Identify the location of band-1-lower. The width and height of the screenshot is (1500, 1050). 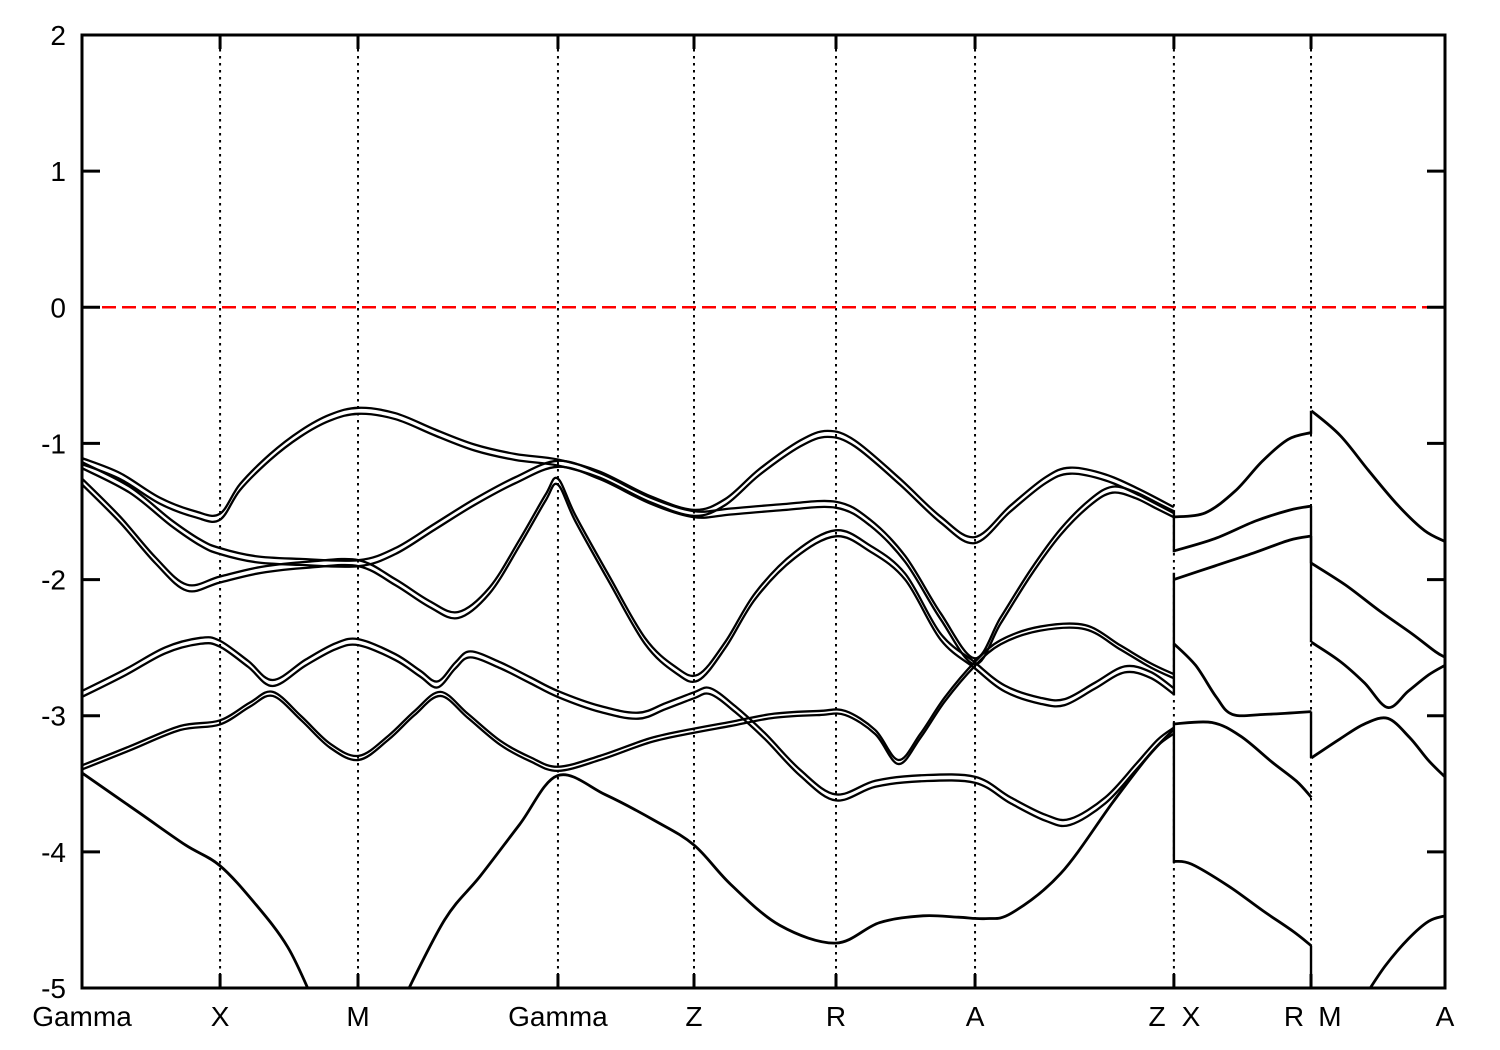
(628, 478).